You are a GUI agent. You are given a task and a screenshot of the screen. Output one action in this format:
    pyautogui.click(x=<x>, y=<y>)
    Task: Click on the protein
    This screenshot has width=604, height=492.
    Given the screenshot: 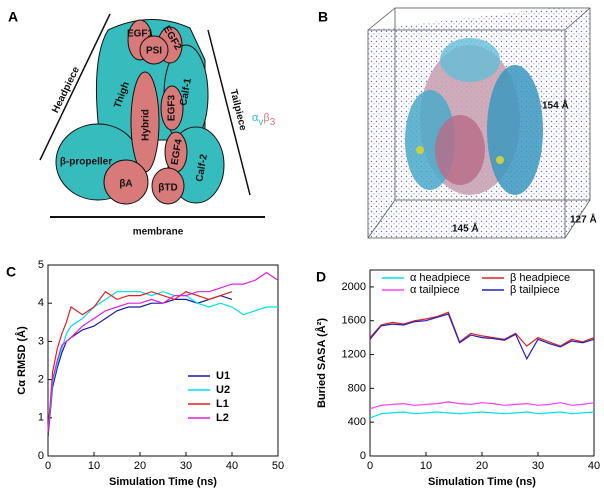 What is the action you would take?
    pyautogui.click(x=474, y=116)
    